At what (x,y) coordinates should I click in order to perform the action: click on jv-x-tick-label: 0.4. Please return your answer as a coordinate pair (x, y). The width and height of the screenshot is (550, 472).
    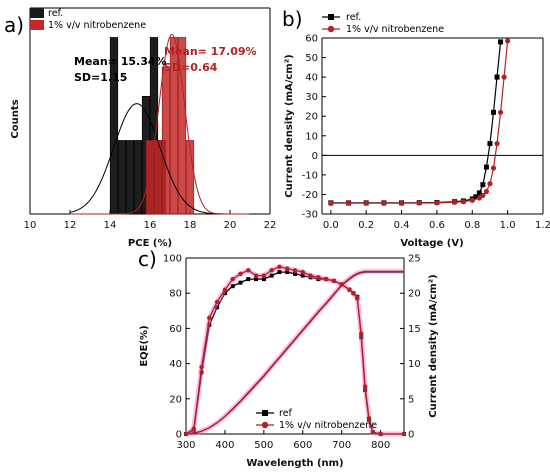
    Looking at the image, I should click on (402, 225).